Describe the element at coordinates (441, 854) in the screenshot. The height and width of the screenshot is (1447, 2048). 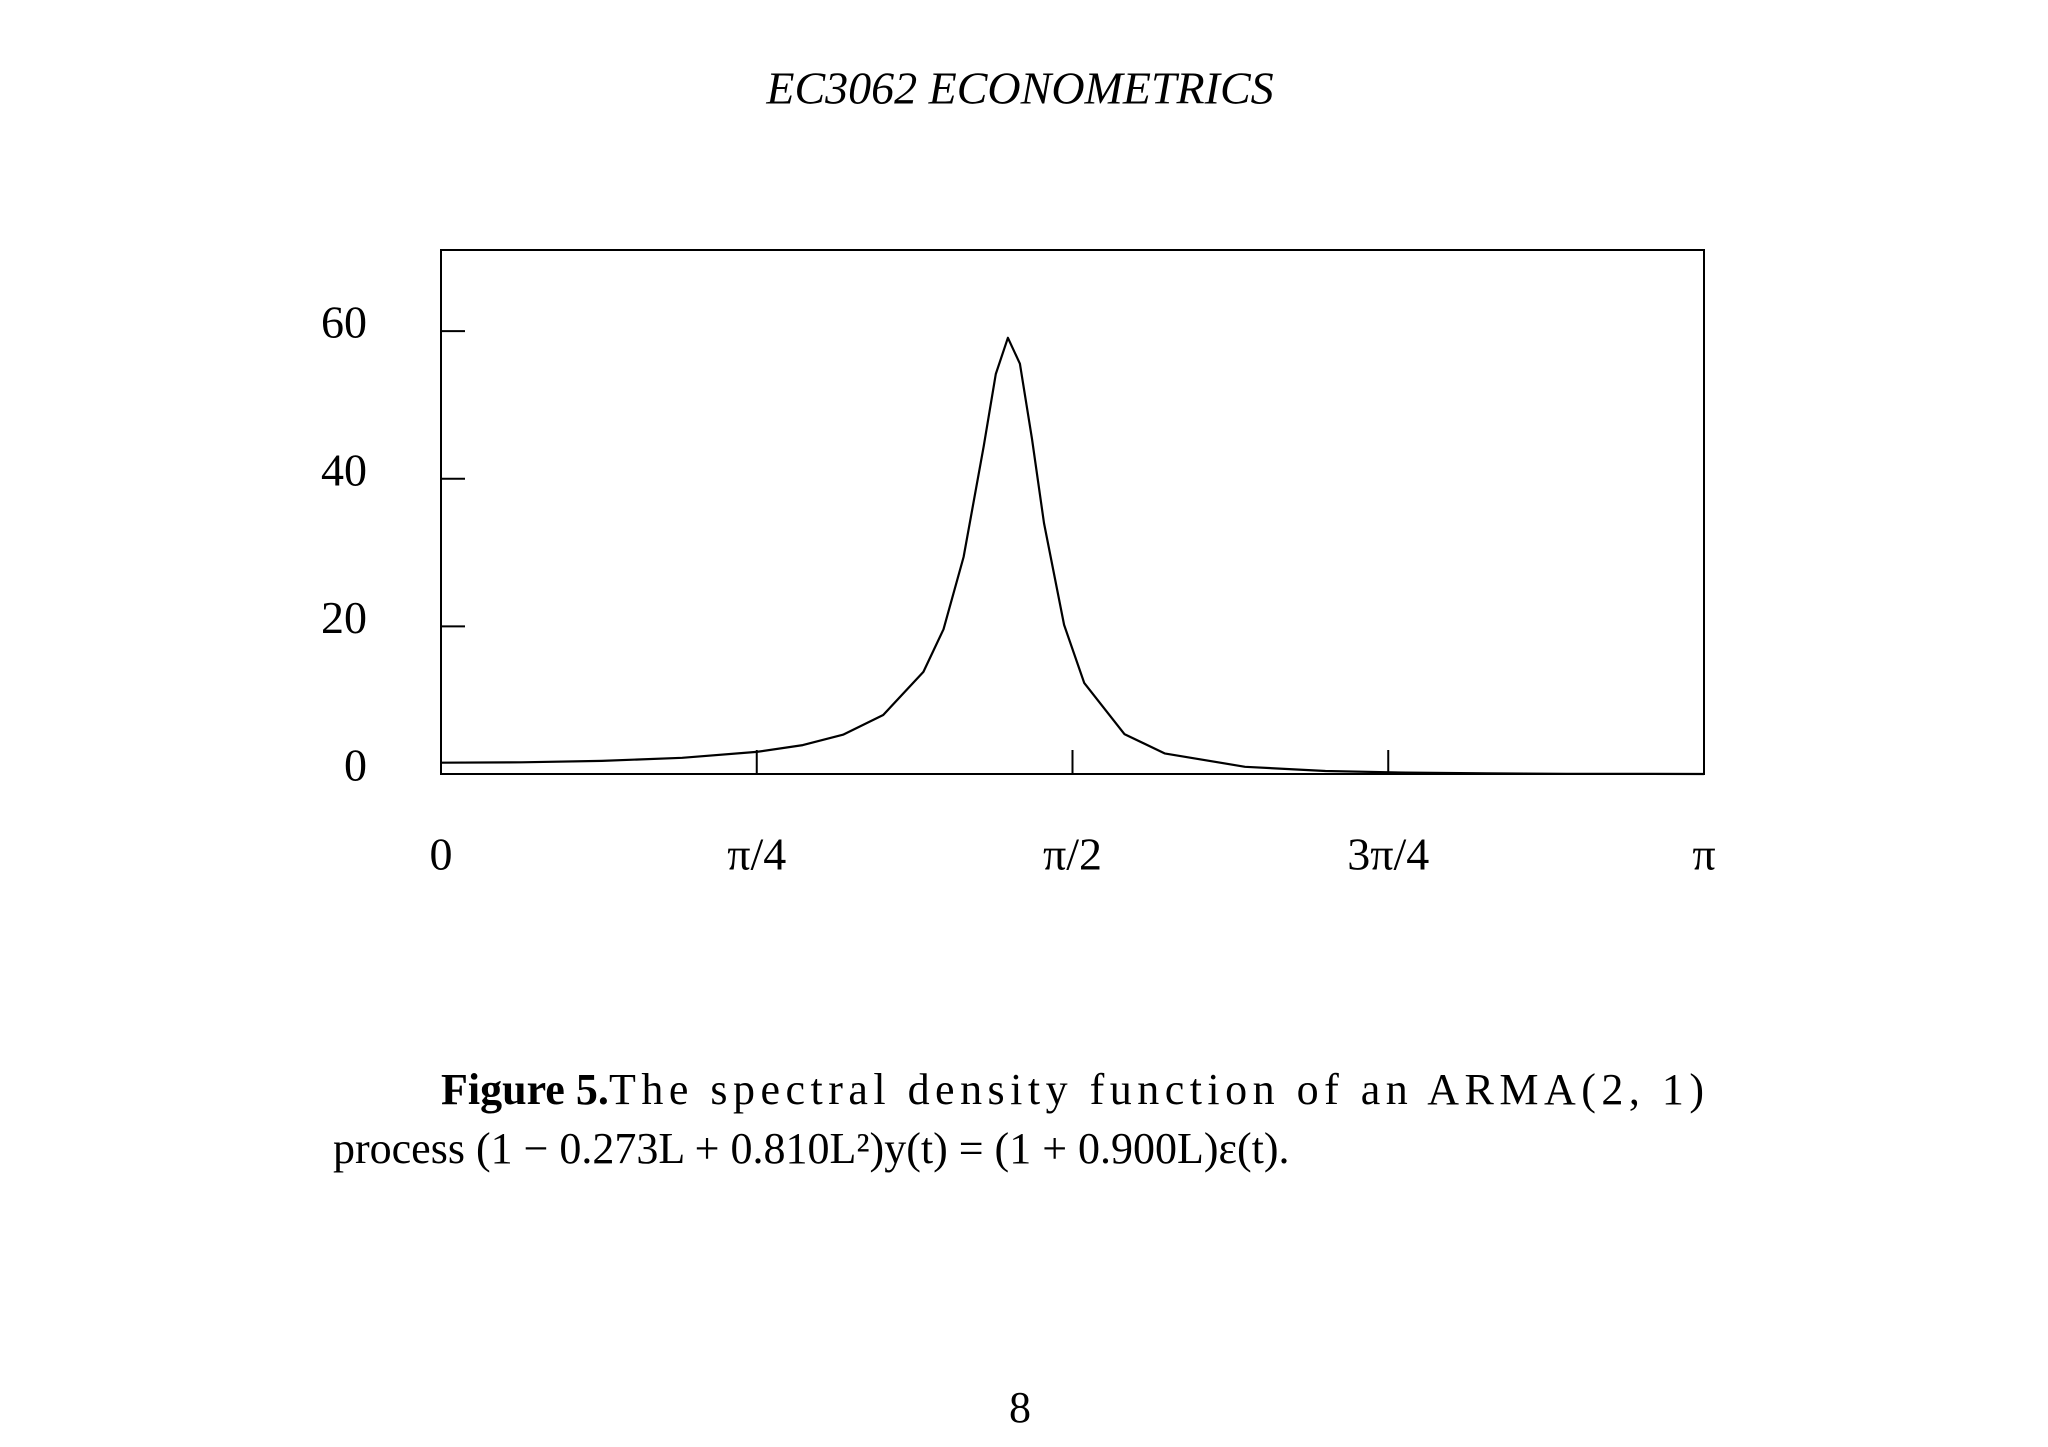
I see `x-tick-label: 0` at that location.